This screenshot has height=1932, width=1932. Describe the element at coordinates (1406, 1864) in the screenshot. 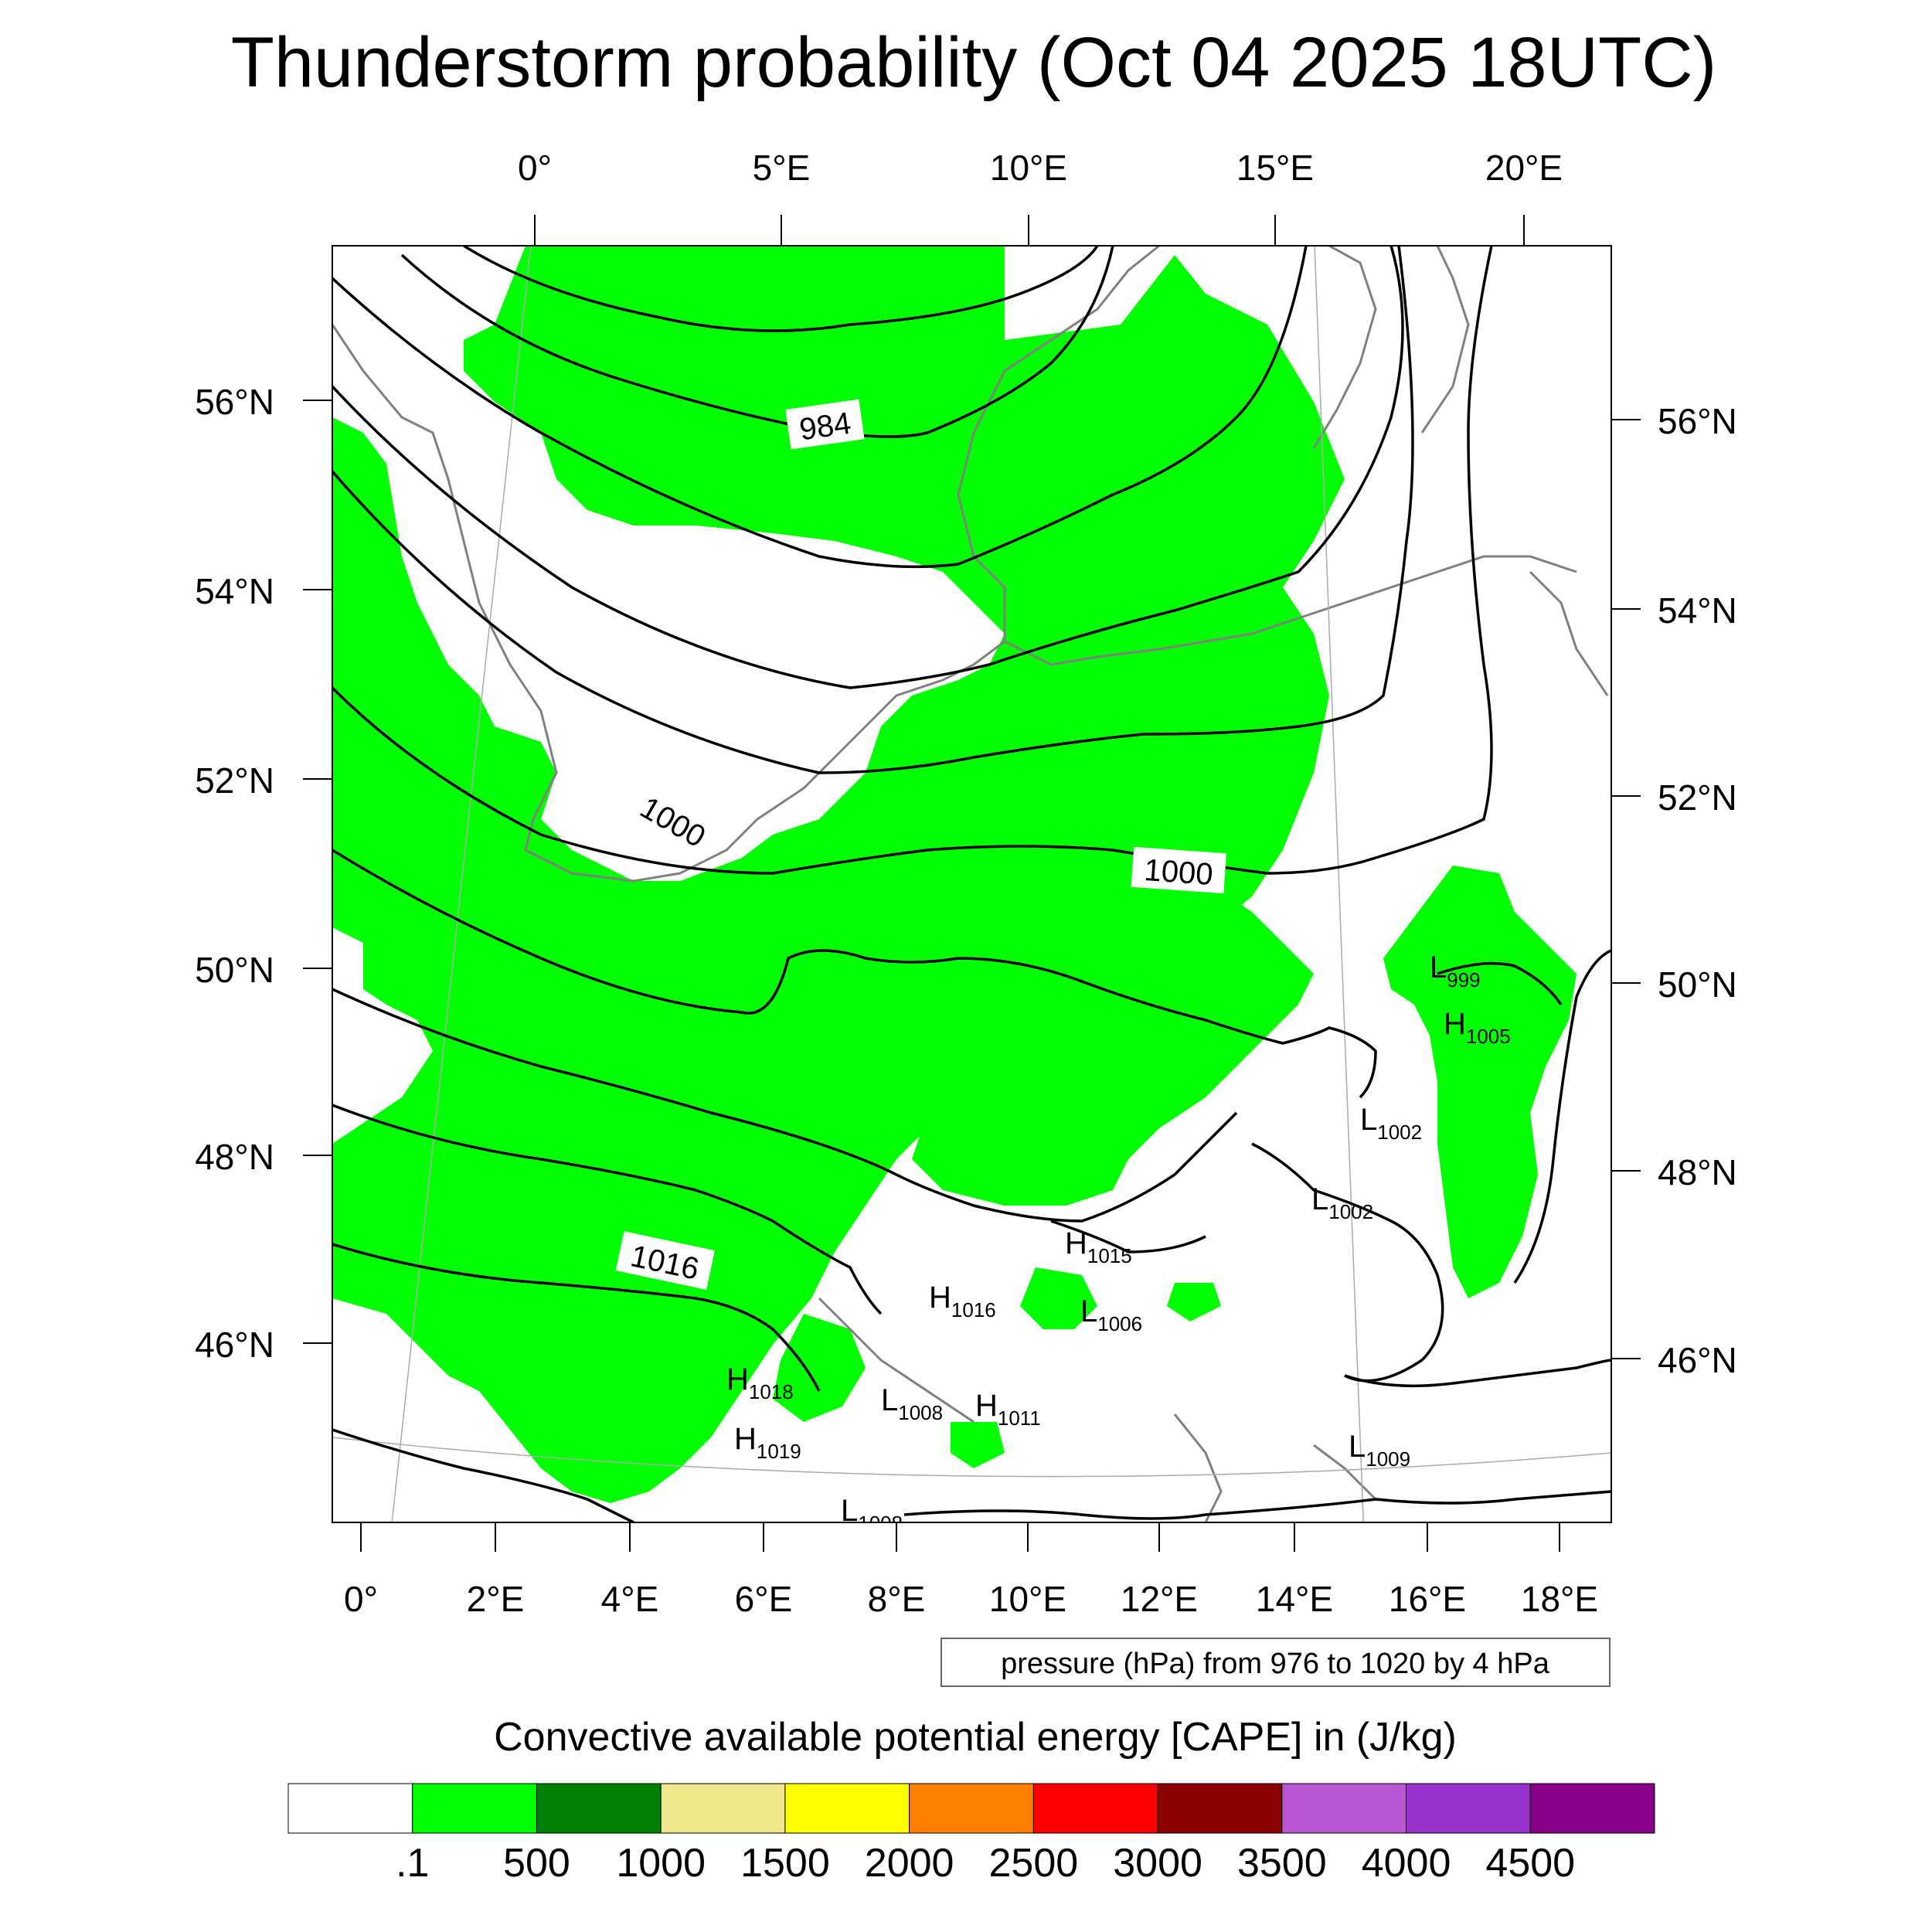

I see `colorbar-label: 4000` at that location.